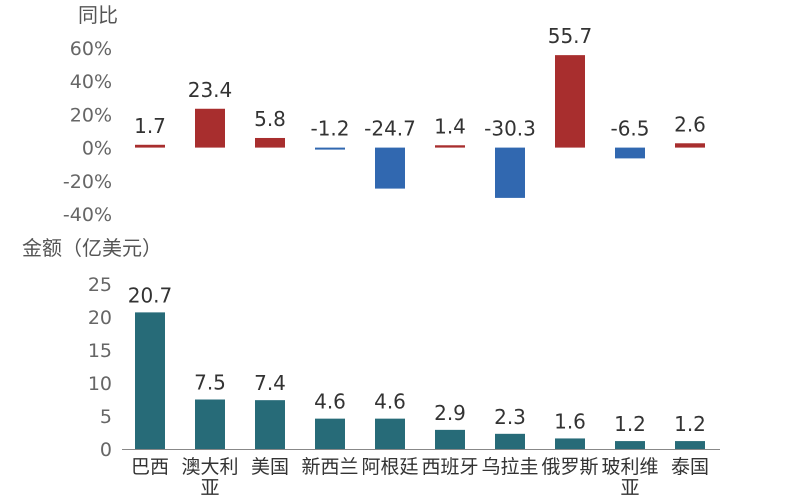 This screenshot has width=800, height=504. Describe the element at coordinates (91, 82) in the screenshot. I see `top-y-tick-label: 40%` at that location.